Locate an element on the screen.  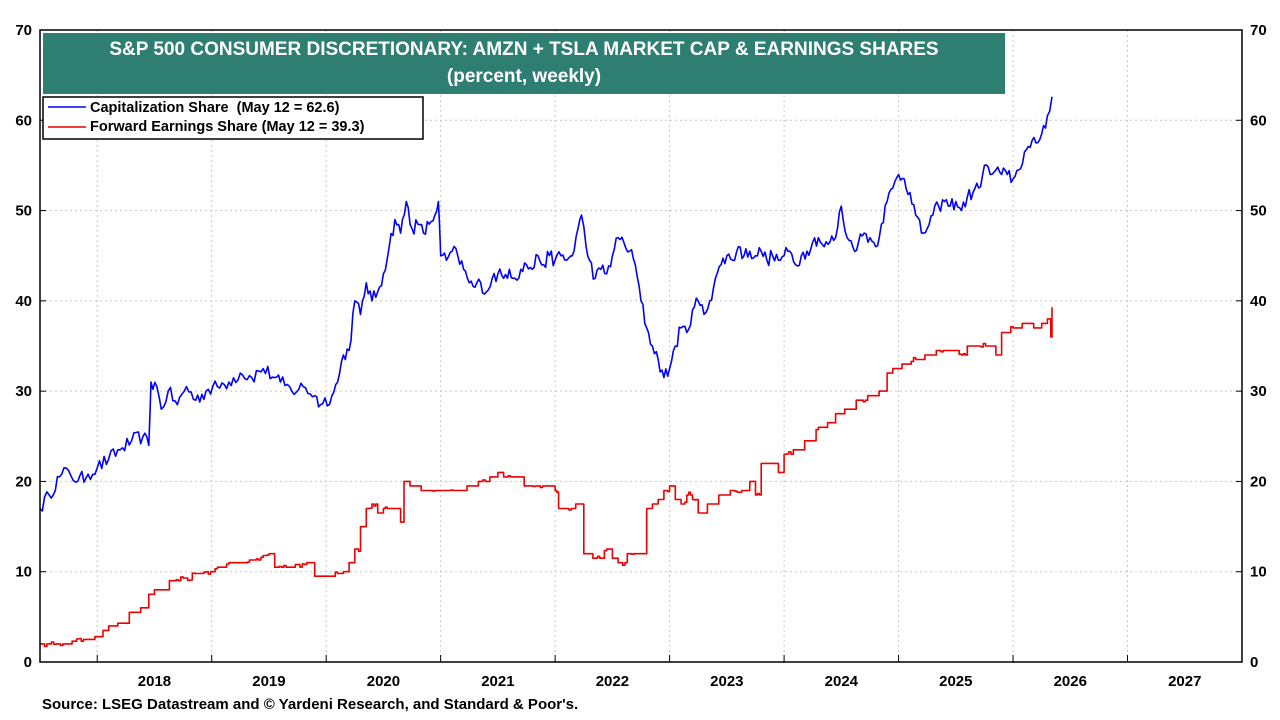
y-tick-label-right: 60 is located at coordinates (1258, 120).